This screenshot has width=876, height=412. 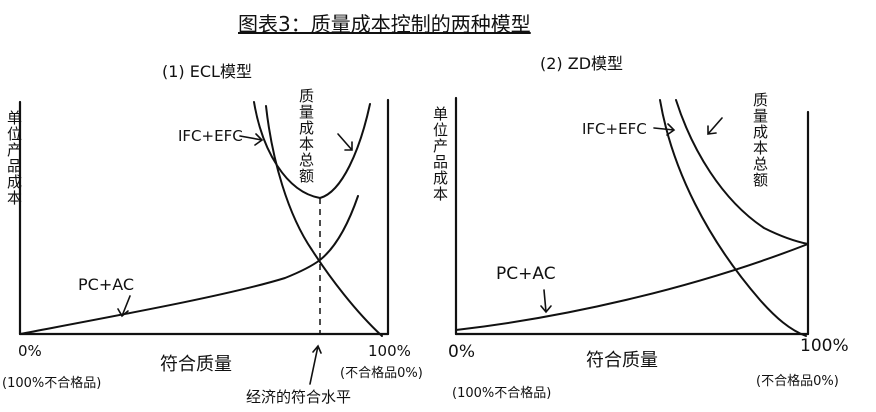 What do you see at coordinates (760, 140) in the screenshot?
I see `right-total-cost-label: 质量成本总额` at bounding box center [760, 140].